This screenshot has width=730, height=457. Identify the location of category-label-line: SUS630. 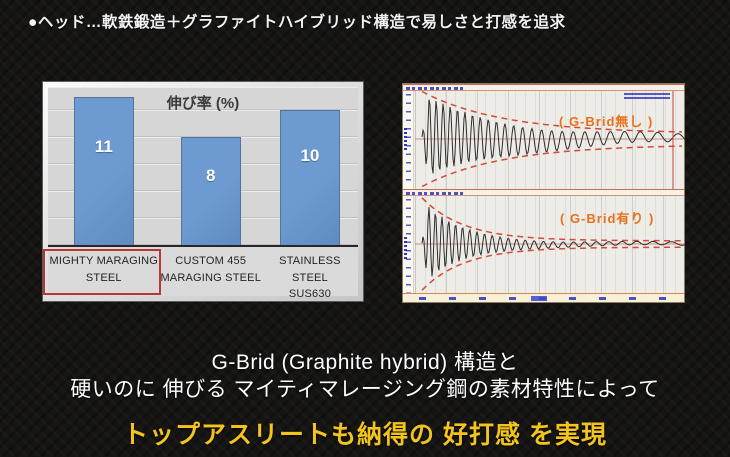
(310, 294).